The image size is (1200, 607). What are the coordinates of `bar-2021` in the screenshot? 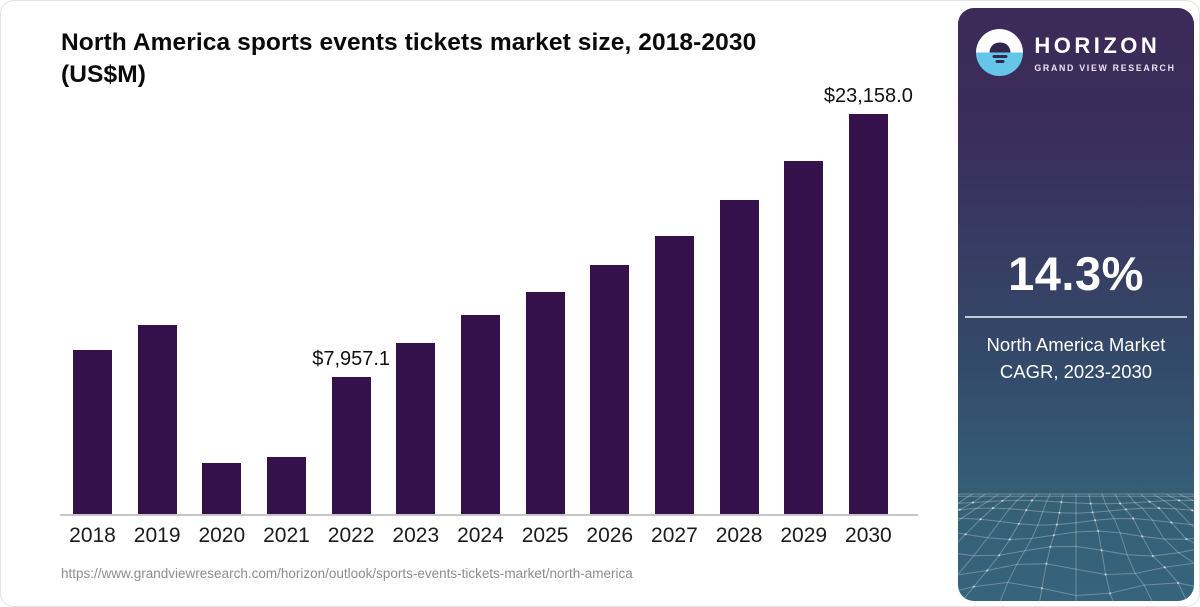 It's located at (286, 485).